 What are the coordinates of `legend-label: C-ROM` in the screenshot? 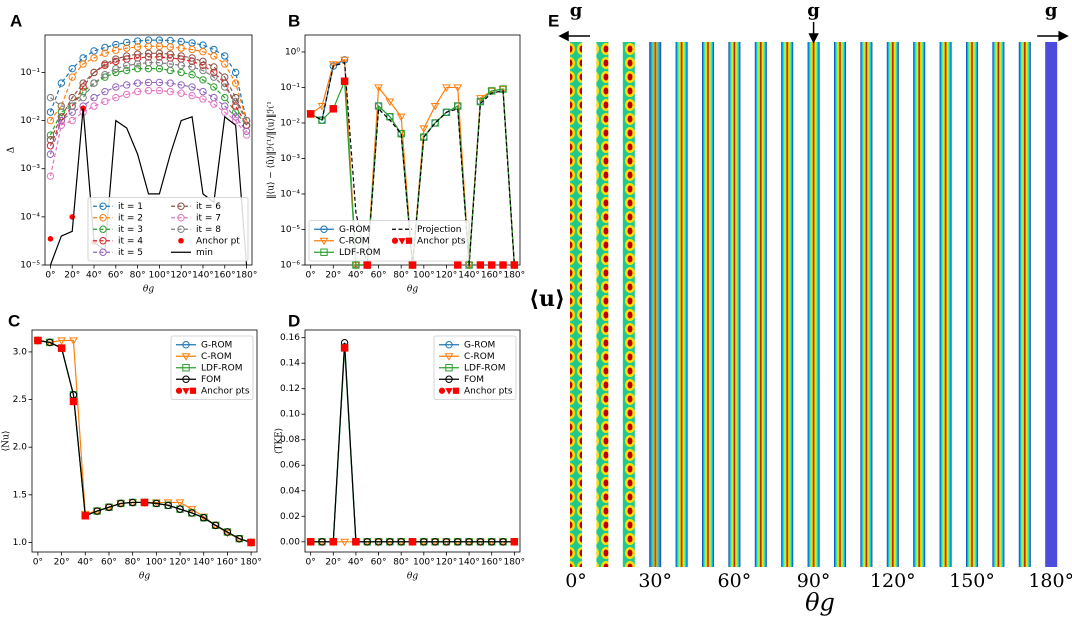 It's located at (479, 357).